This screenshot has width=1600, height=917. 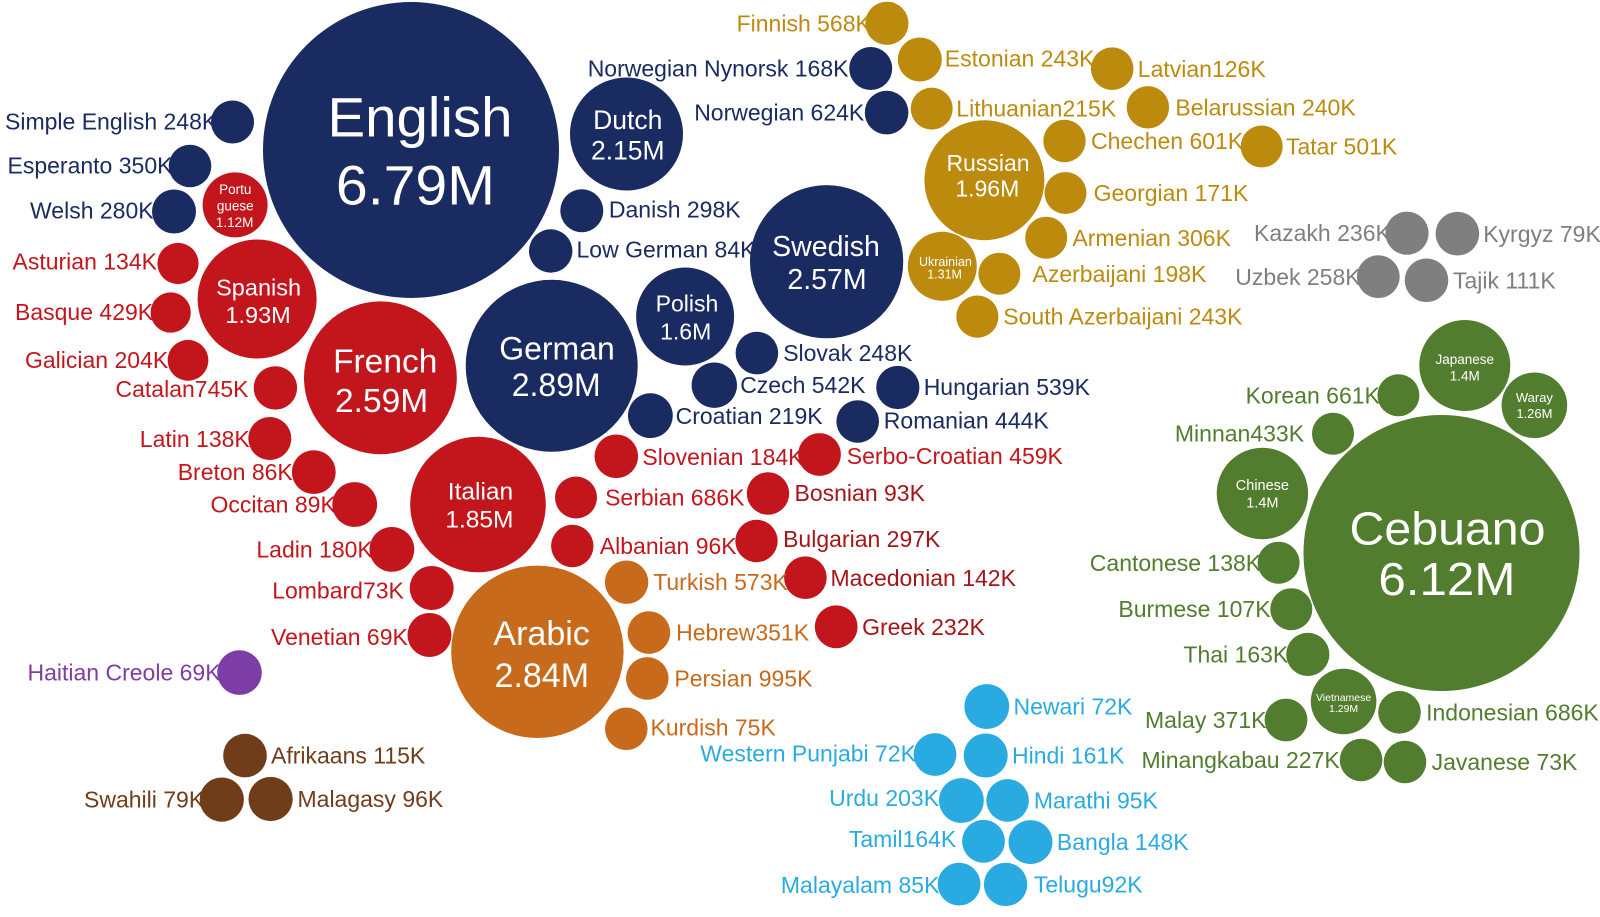 I want to click on svg-text: Malay 371K, so click(x=1206, y=720).